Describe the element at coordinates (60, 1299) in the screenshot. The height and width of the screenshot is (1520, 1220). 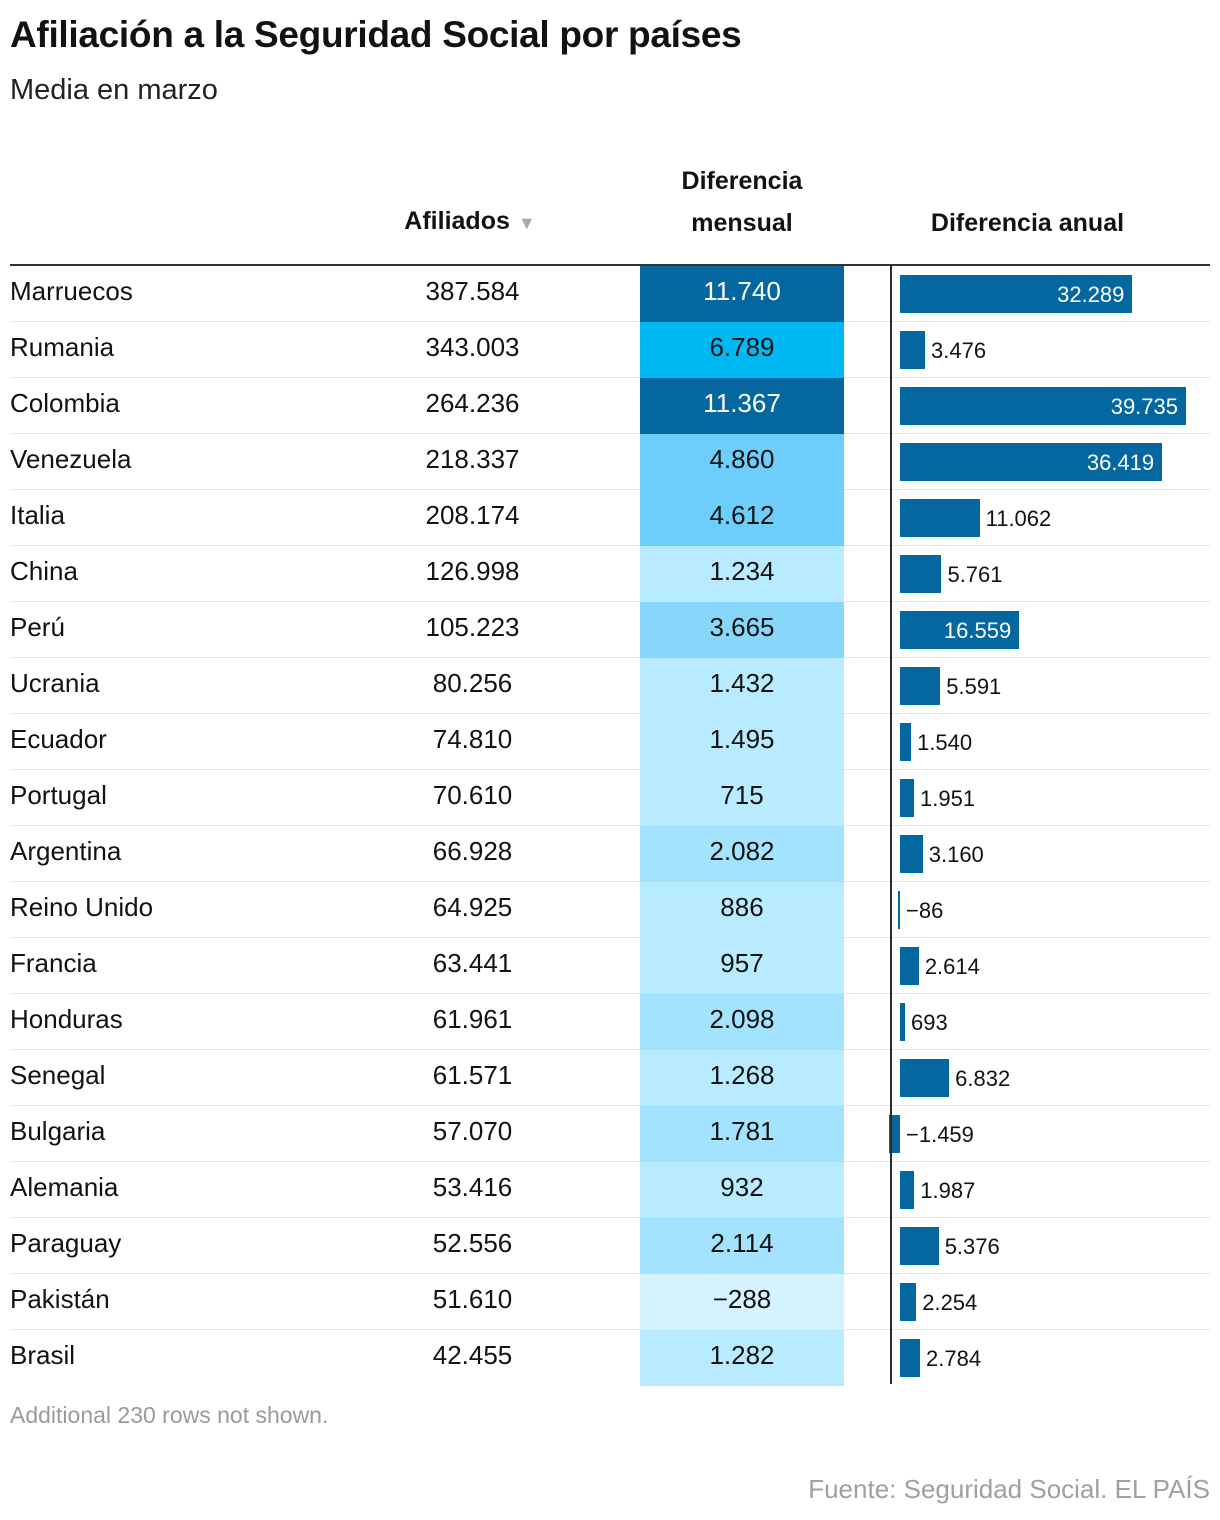
I see `country-name: Pakistán` at that location.